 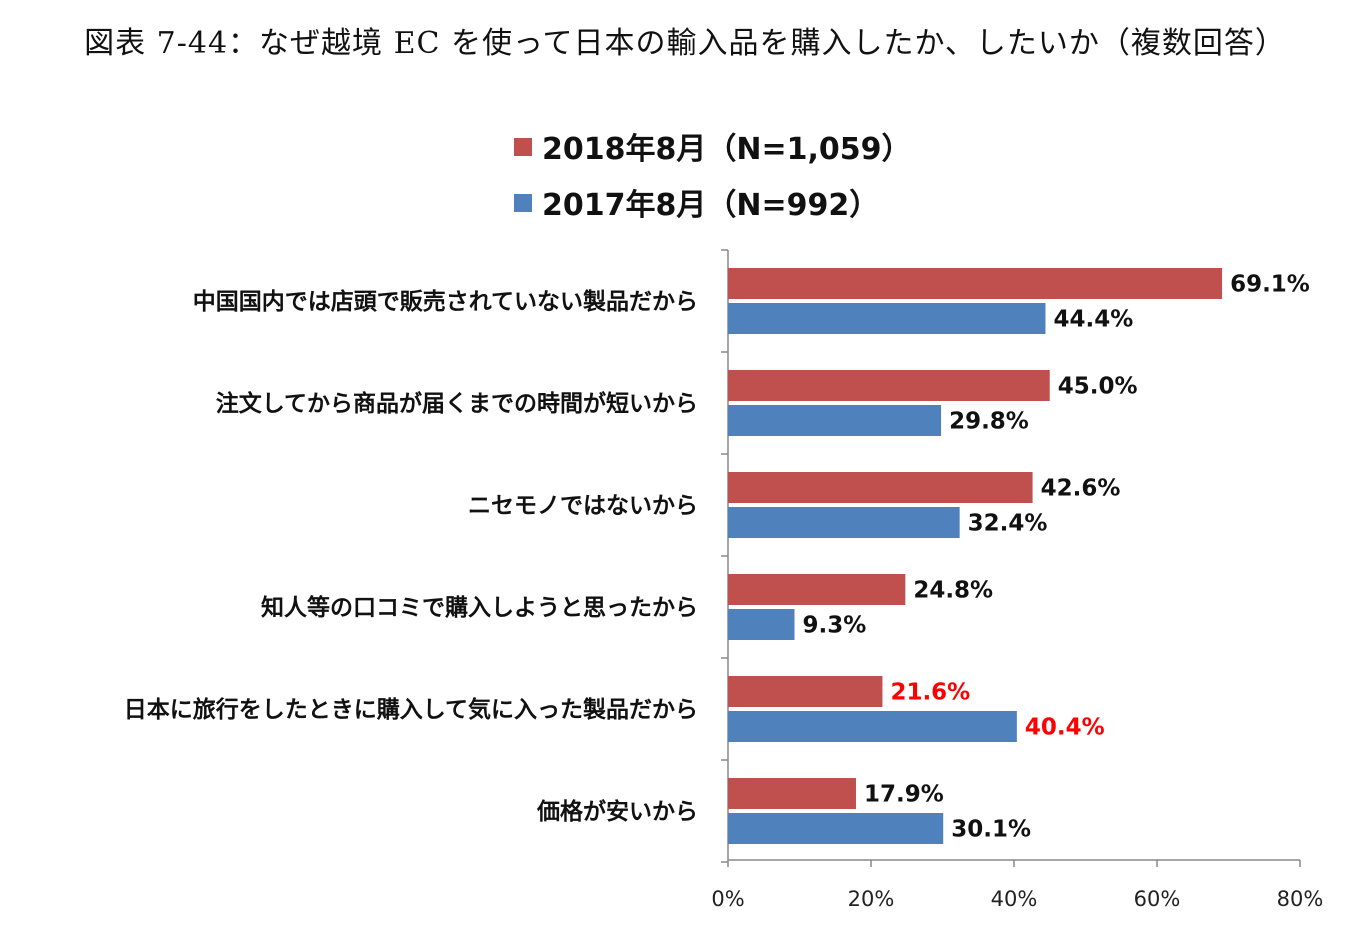 I want to click on data-label-s1-c0: 44.4%, so click(x=1093, y=320).